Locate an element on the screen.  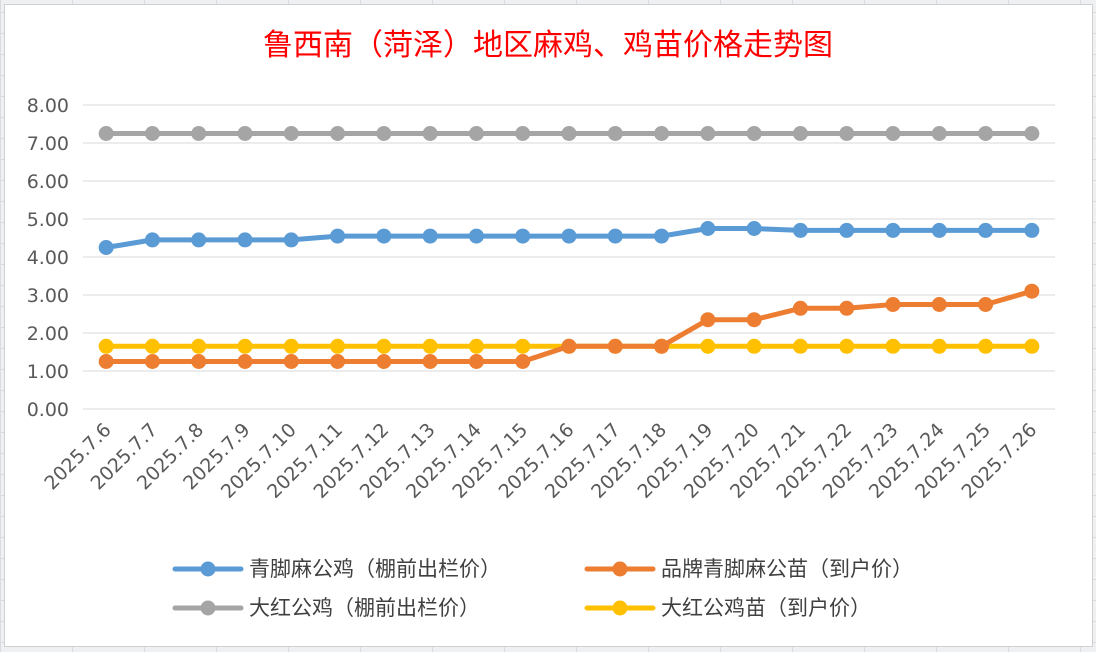
y-axis-tick-labels: 0.00 1.00 2.00 3.00 4.00 5.00 6.00 7.00 8.00 is located at coordinates (48, 258).